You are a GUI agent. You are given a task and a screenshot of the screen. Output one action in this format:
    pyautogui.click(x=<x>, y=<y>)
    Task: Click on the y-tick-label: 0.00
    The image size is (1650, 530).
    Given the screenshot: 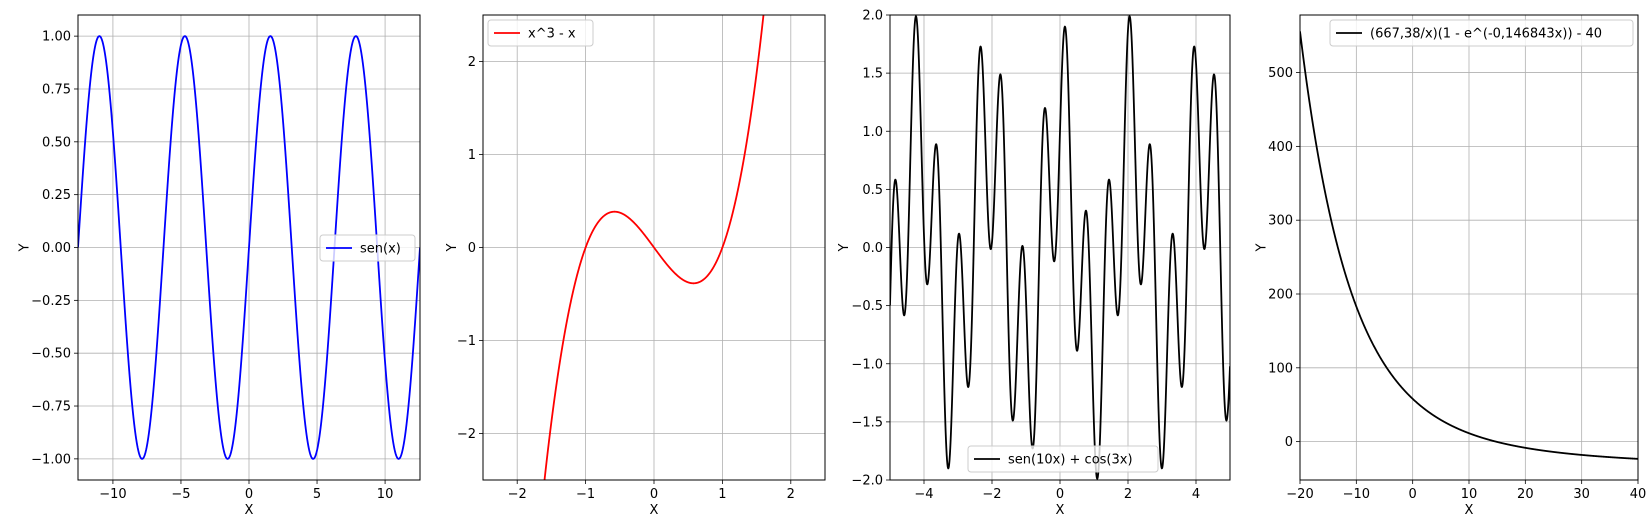 What is the action you would take?
    pyautogui.click(x=56, y=248)
    